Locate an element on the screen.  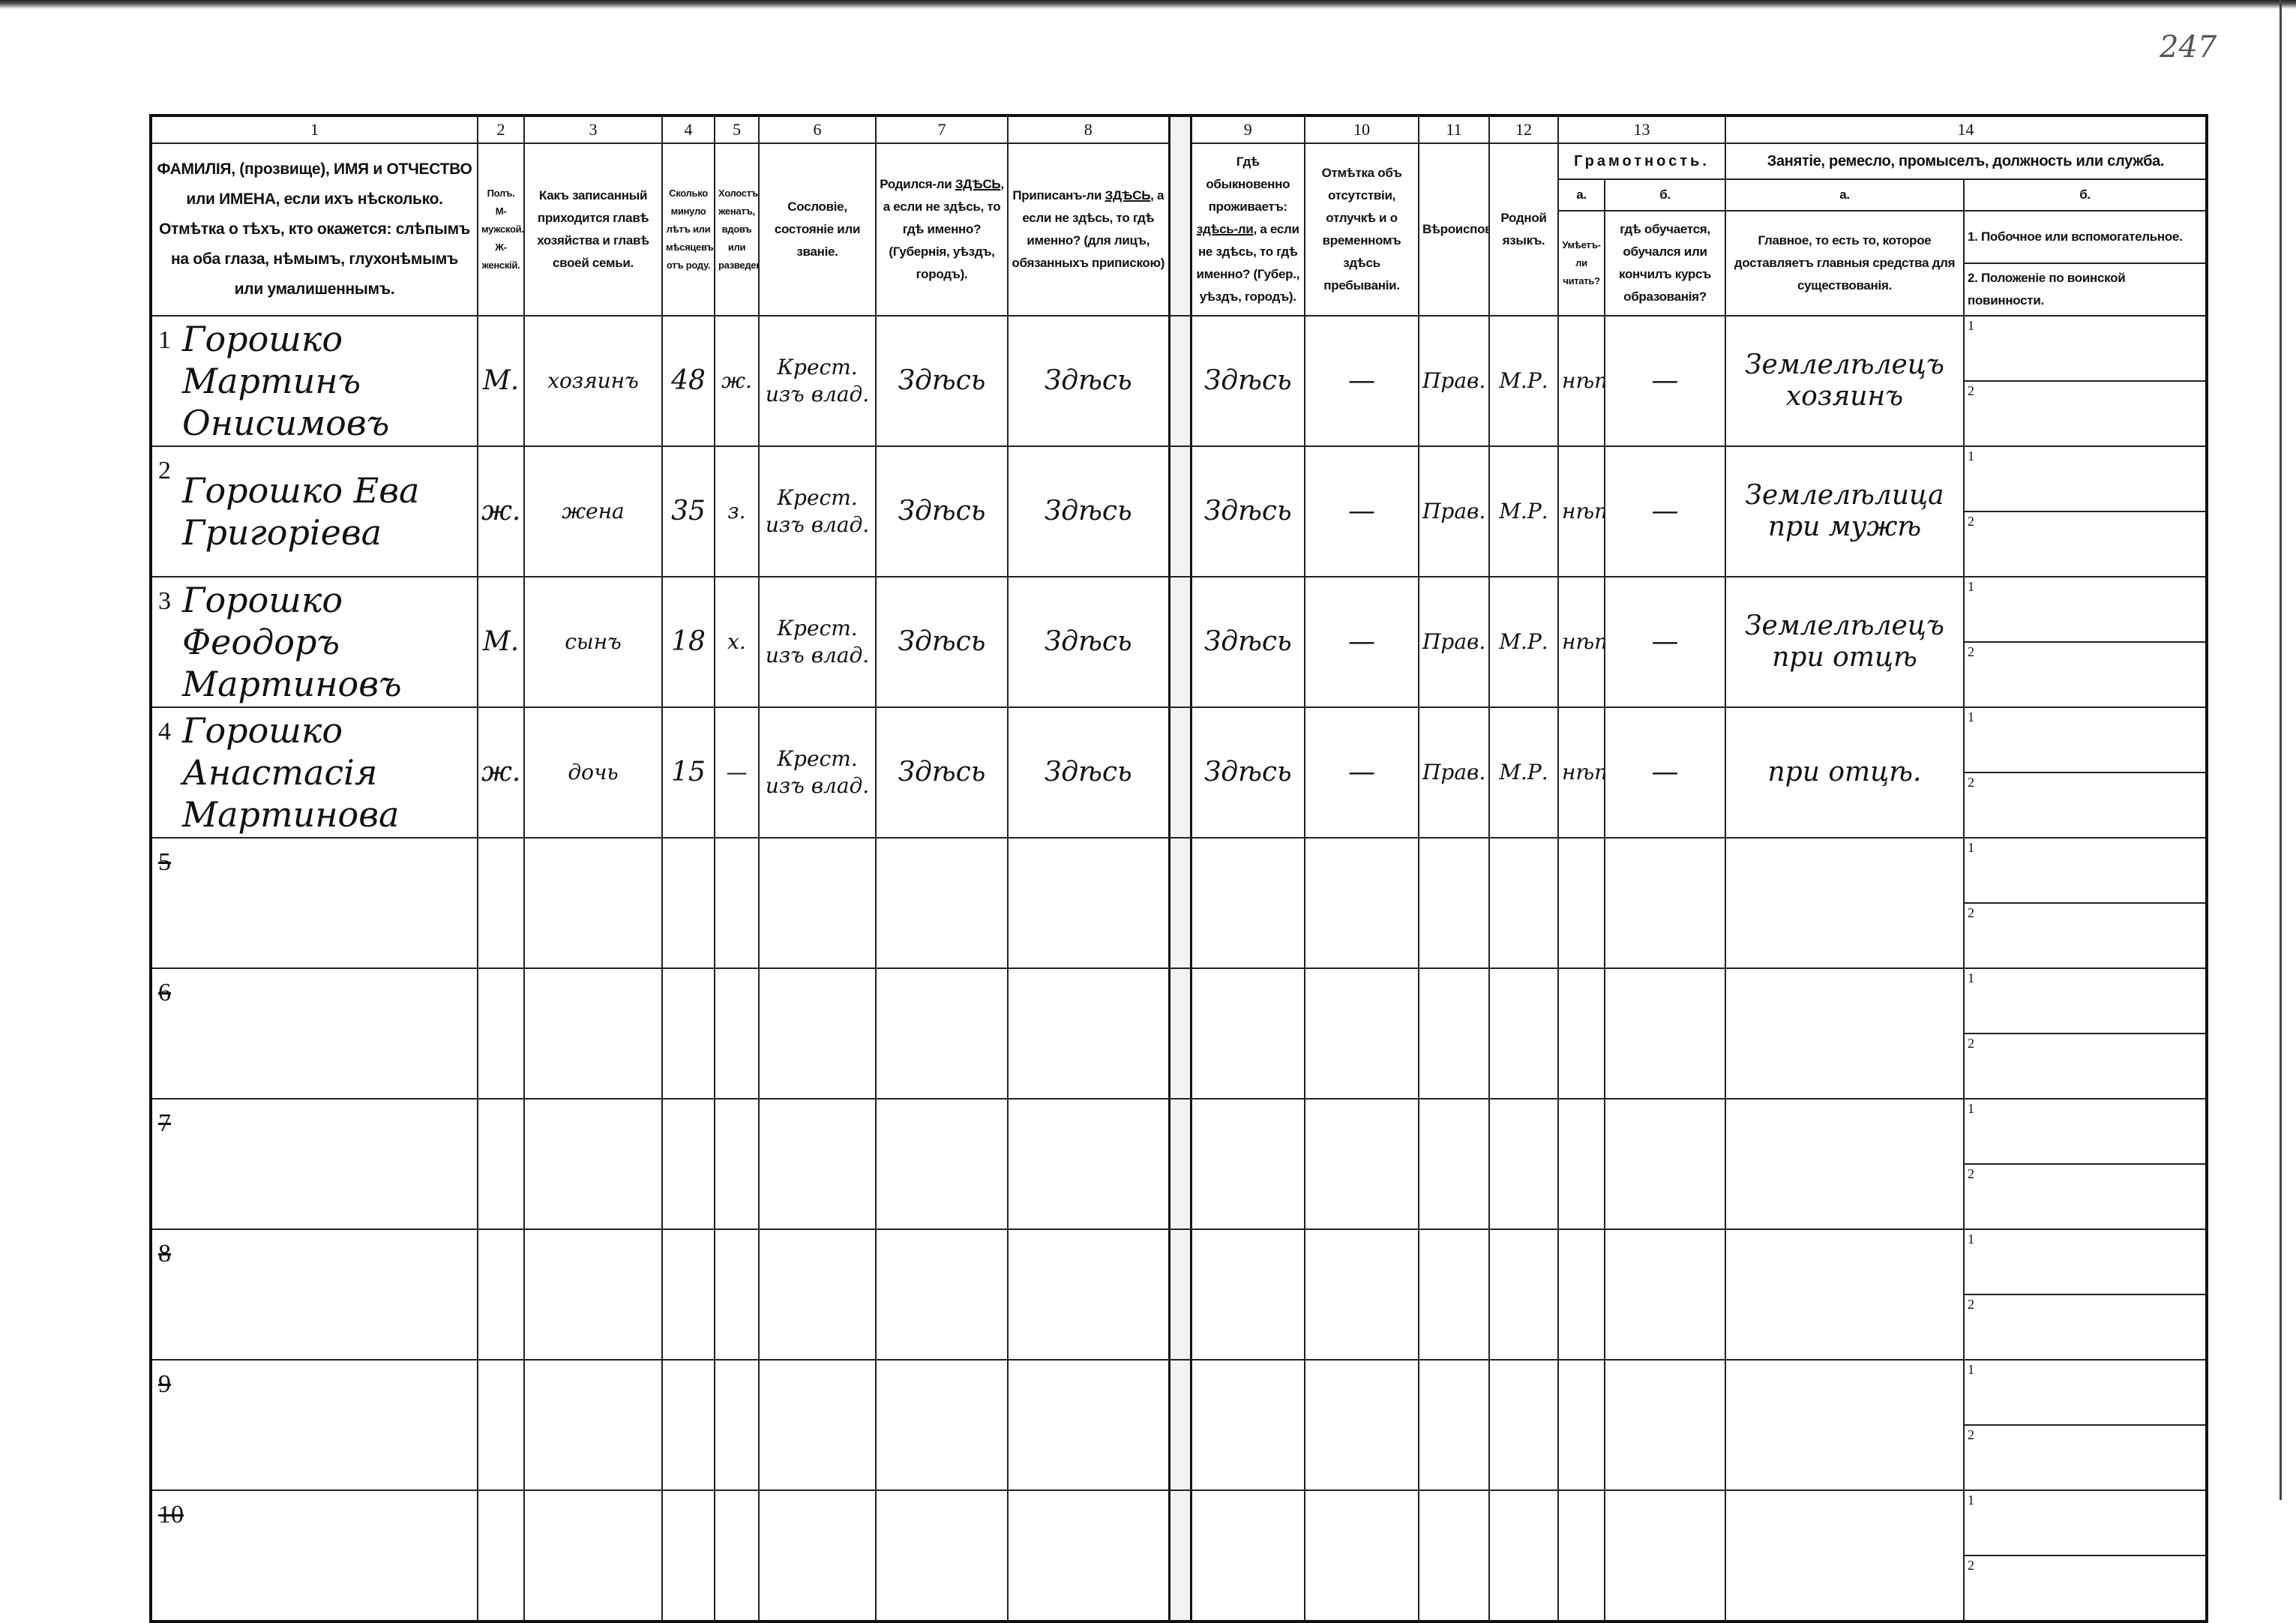
literate-cell: нѣтъ is located at coordinates (1581, 642).